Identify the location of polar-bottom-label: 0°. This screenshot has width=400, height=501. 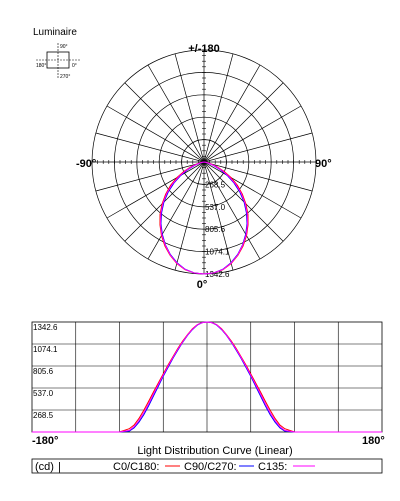
(202, 285).